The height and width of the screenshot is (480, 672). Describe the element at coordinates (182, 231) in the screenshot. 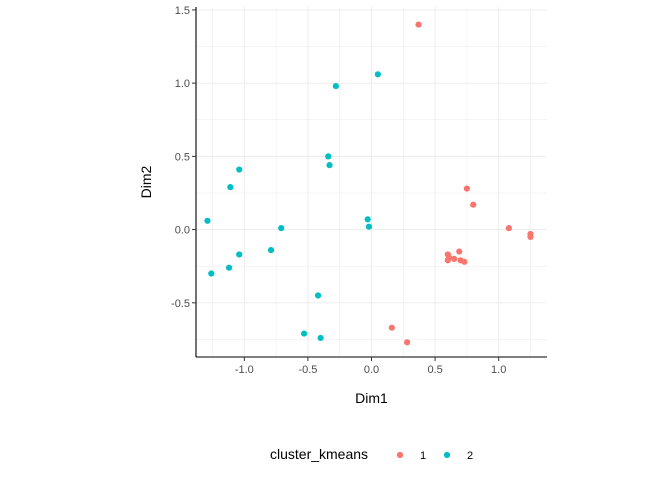

I see `y-tick-label: 0.0` at that location.